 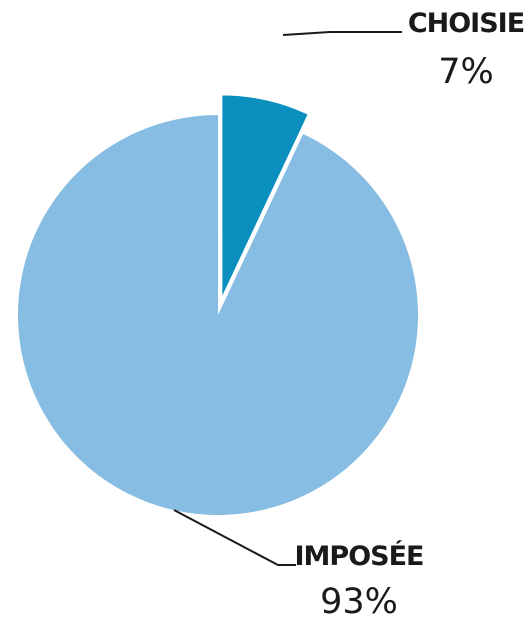 What do you see at coordinates (359, 556) in the screenshot?
I see `slice-label-imposee: IMPOSÉE` at bounding box center [359, 556].